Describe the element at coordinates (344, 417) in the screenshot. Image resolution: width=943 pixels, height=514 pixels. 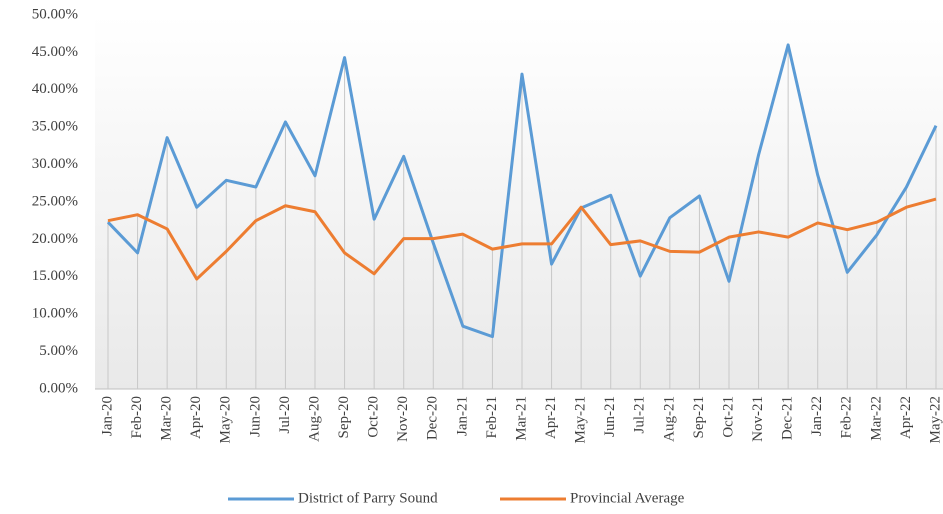
I see `x-tick-label: Sep-20` at that location.